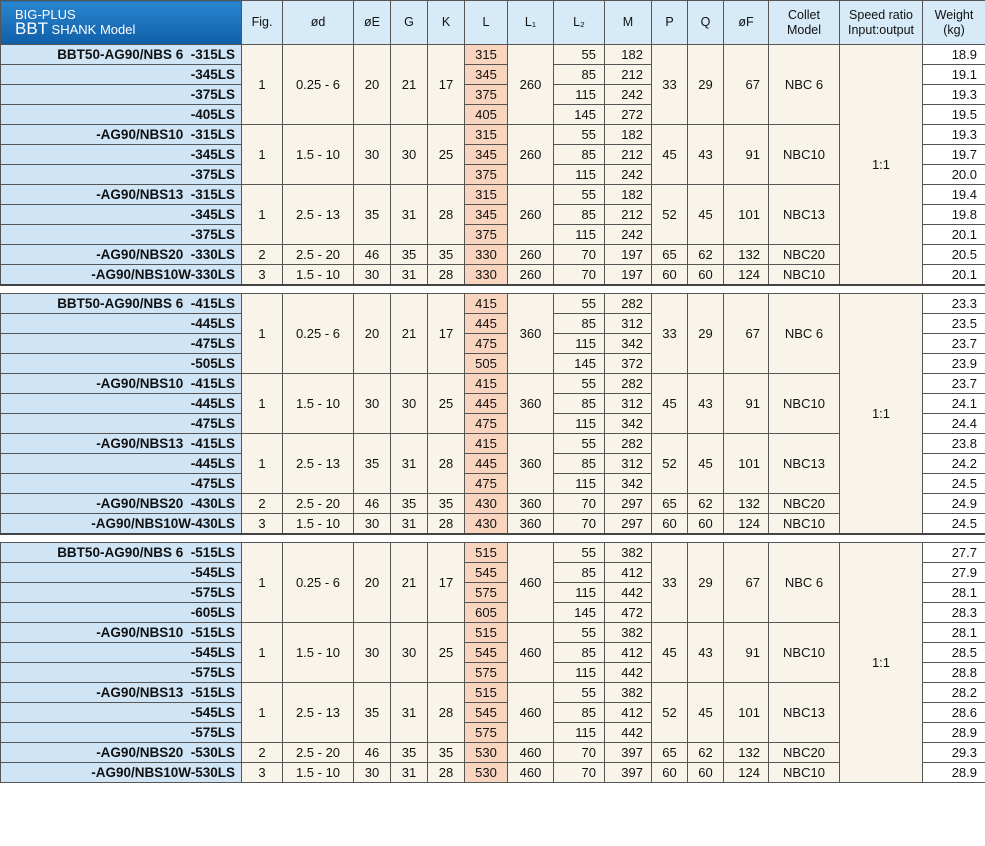  I want to click on model-cell: -AG90/NBS13 -315LS, so click(121, 194).